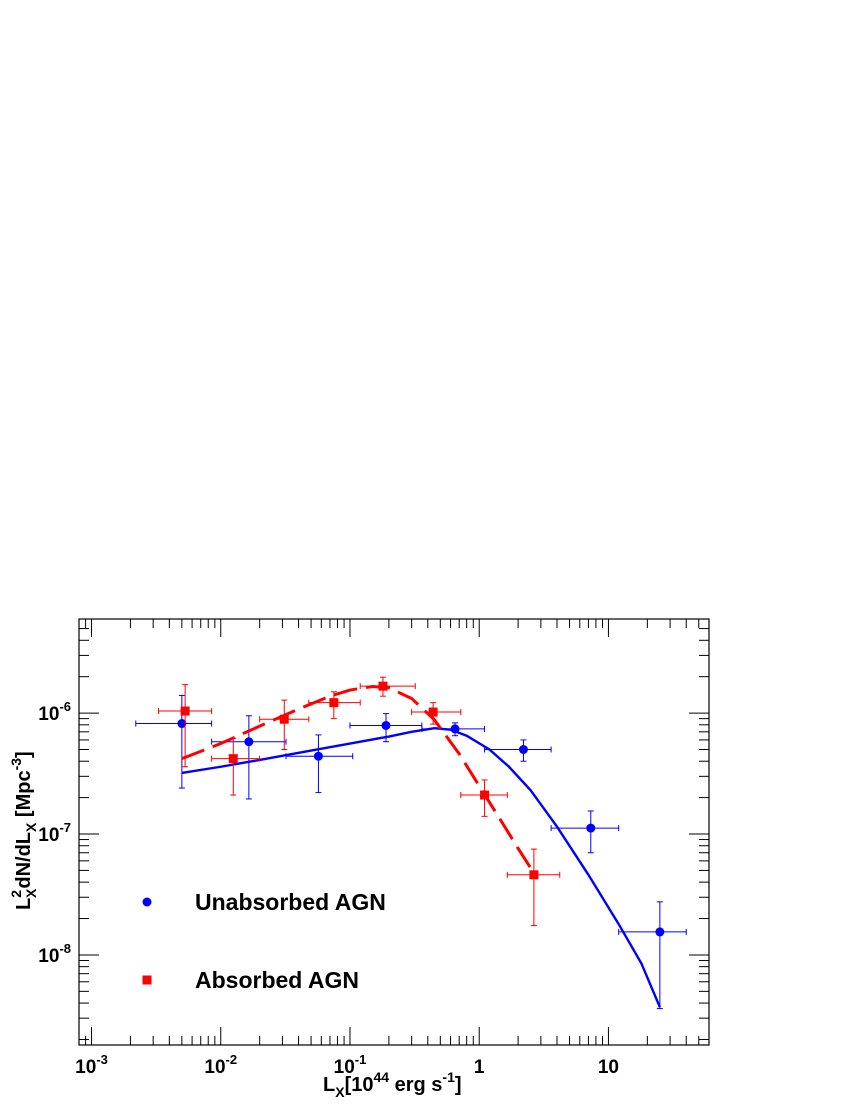 The image size is (850, 1105). I want to click on y-axis-label: L2XdN/dLX [Mpc-3], so click(23, 830).